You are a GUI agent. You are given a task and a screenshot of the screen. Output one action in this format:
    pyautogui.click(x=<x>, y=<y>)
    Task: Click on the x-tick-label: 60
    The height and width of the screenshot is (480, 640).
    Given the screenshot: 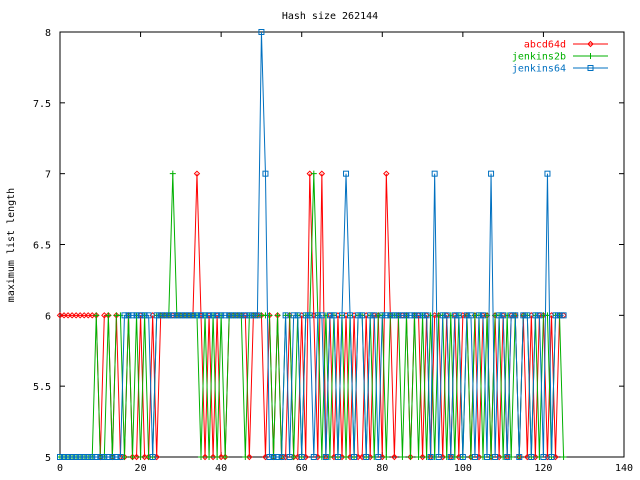 What is the action you would take?
    pyautogui.click(x=302, y=468)
    